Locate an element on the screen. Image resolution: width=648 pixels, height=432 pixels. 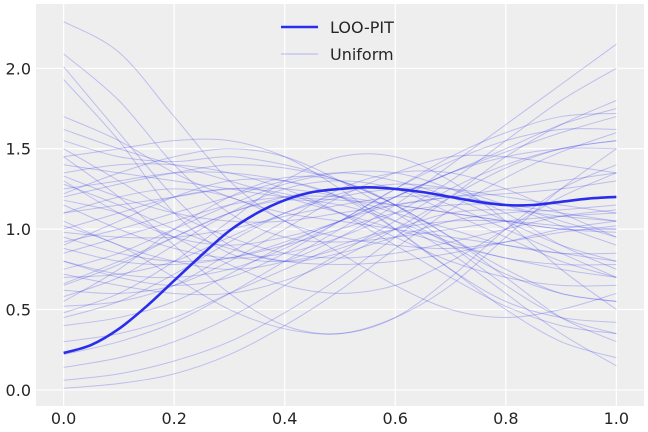
y-tick-label-1: 0.5 is located at coordinates (18, 310).